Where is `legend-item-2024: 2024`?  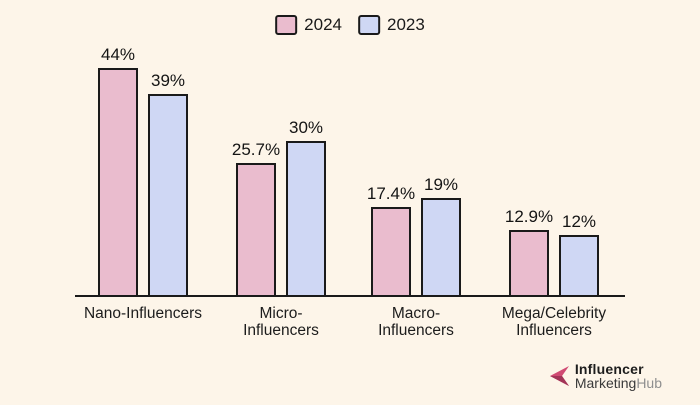
legend-item-2024: 2024 is located at coordinates (308, 25).